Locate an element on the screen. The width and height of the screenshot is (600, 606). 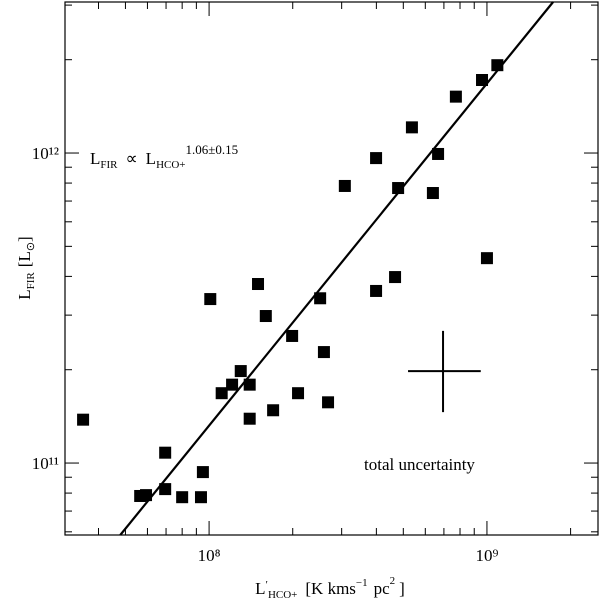
y-tick-label: 10¹² is located at coordinates (45, 153).